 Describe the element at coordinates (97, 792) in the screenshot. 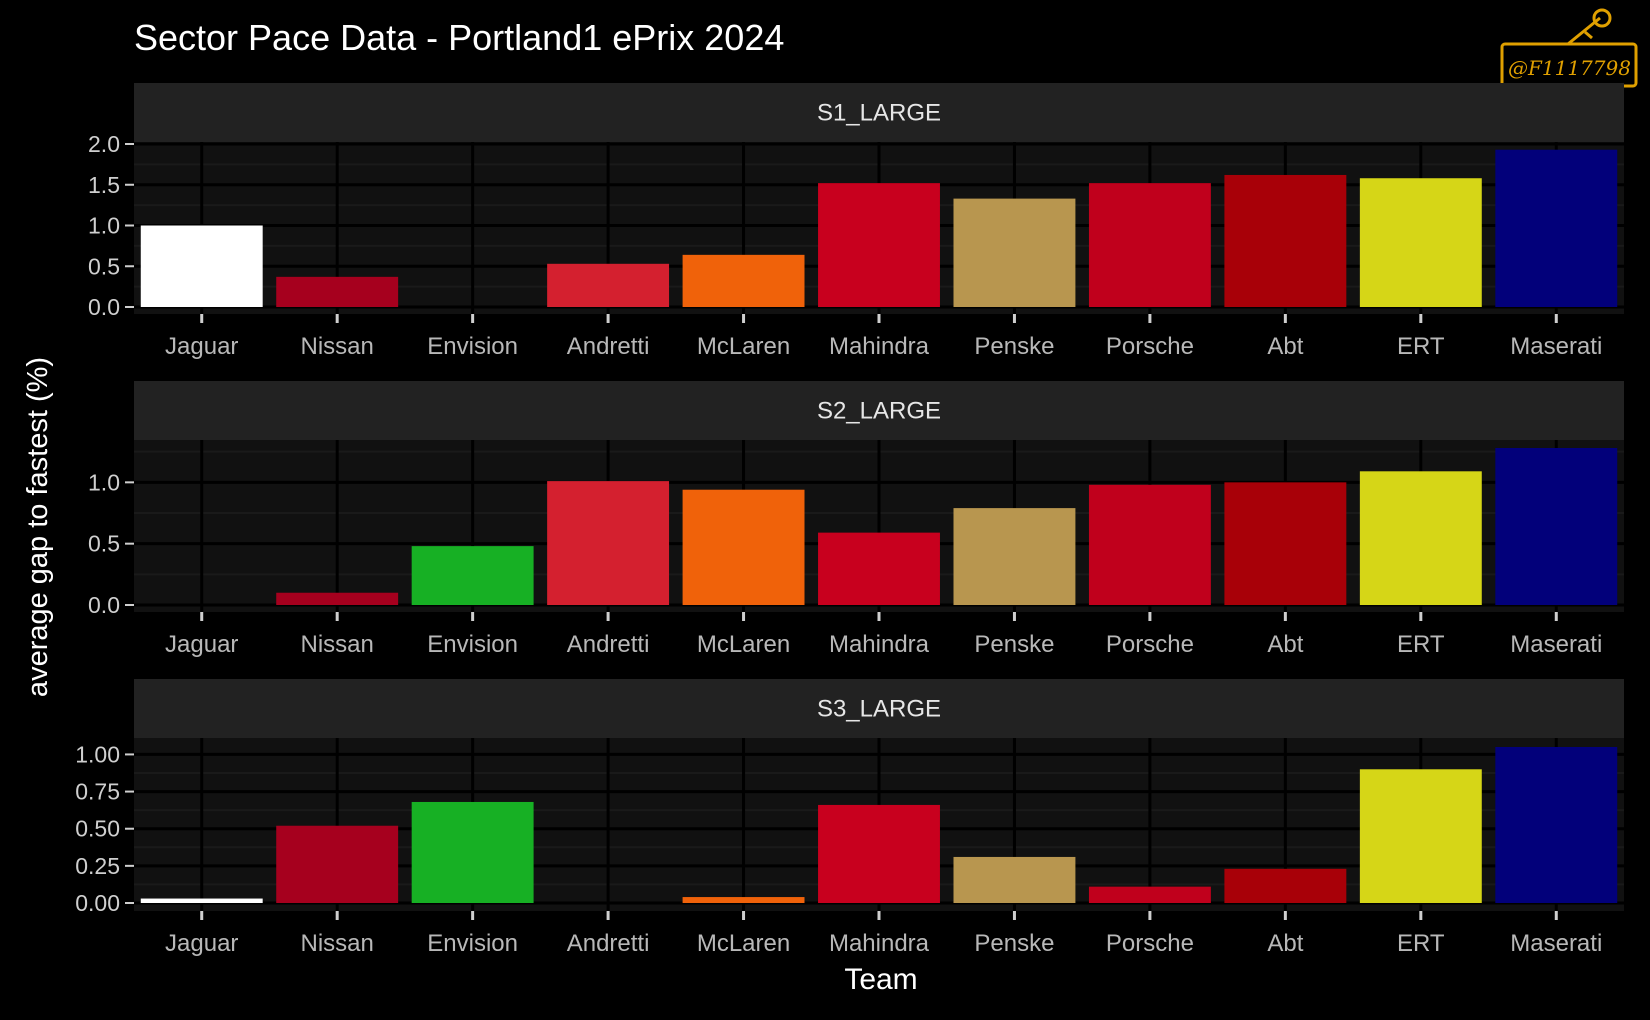

I see `y-tick-label: 0.75` at that location.